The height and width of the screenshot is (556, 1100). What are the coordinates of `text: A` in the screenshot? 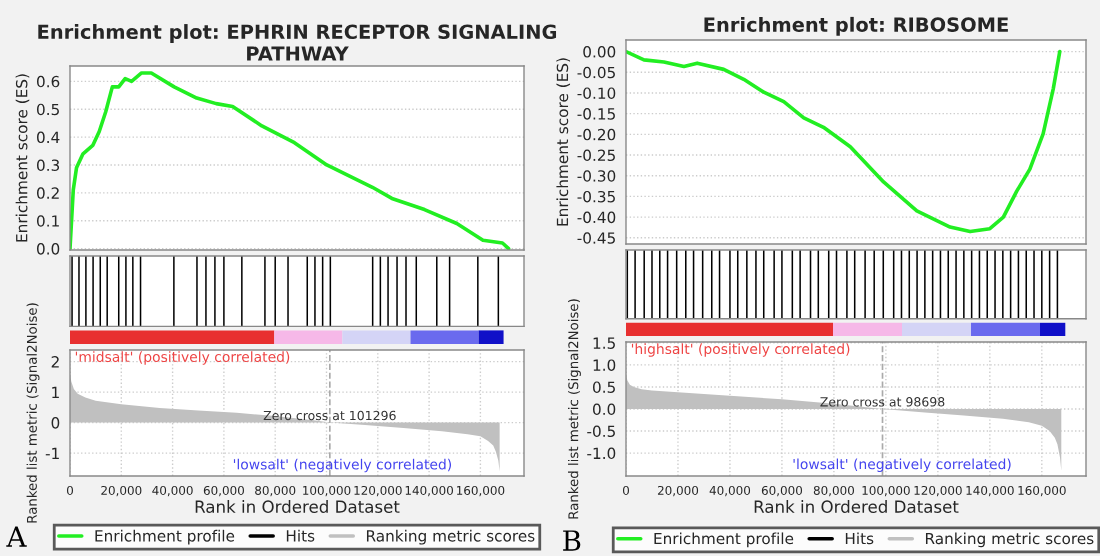 It's located at (16, 536).